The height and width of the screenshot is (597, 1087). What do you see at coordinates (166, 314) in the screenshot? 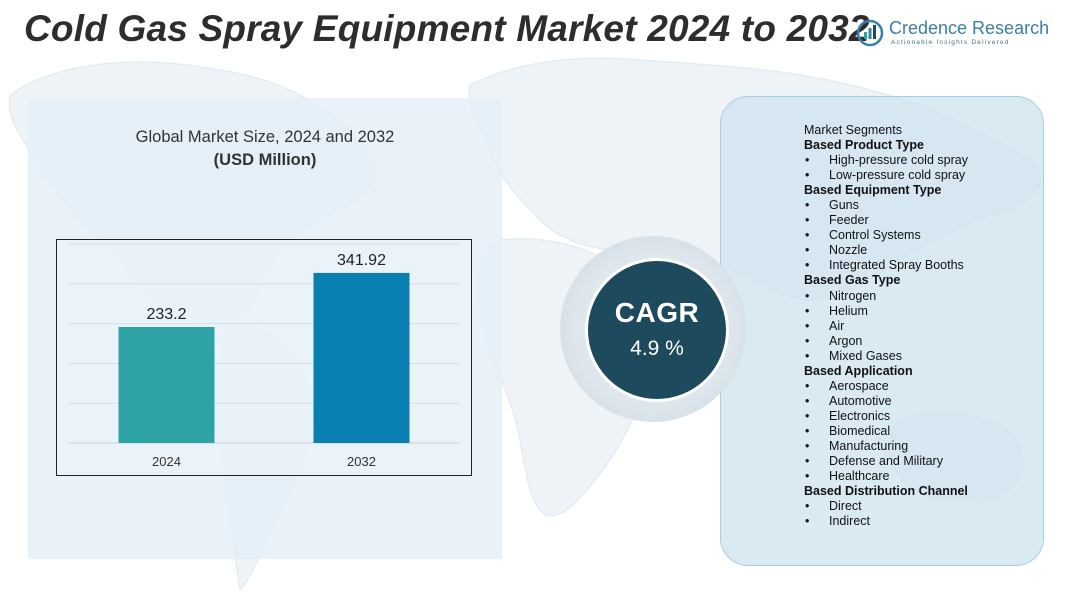
I see `bar-value-label: 233.2` at bounding box center [166, 314].